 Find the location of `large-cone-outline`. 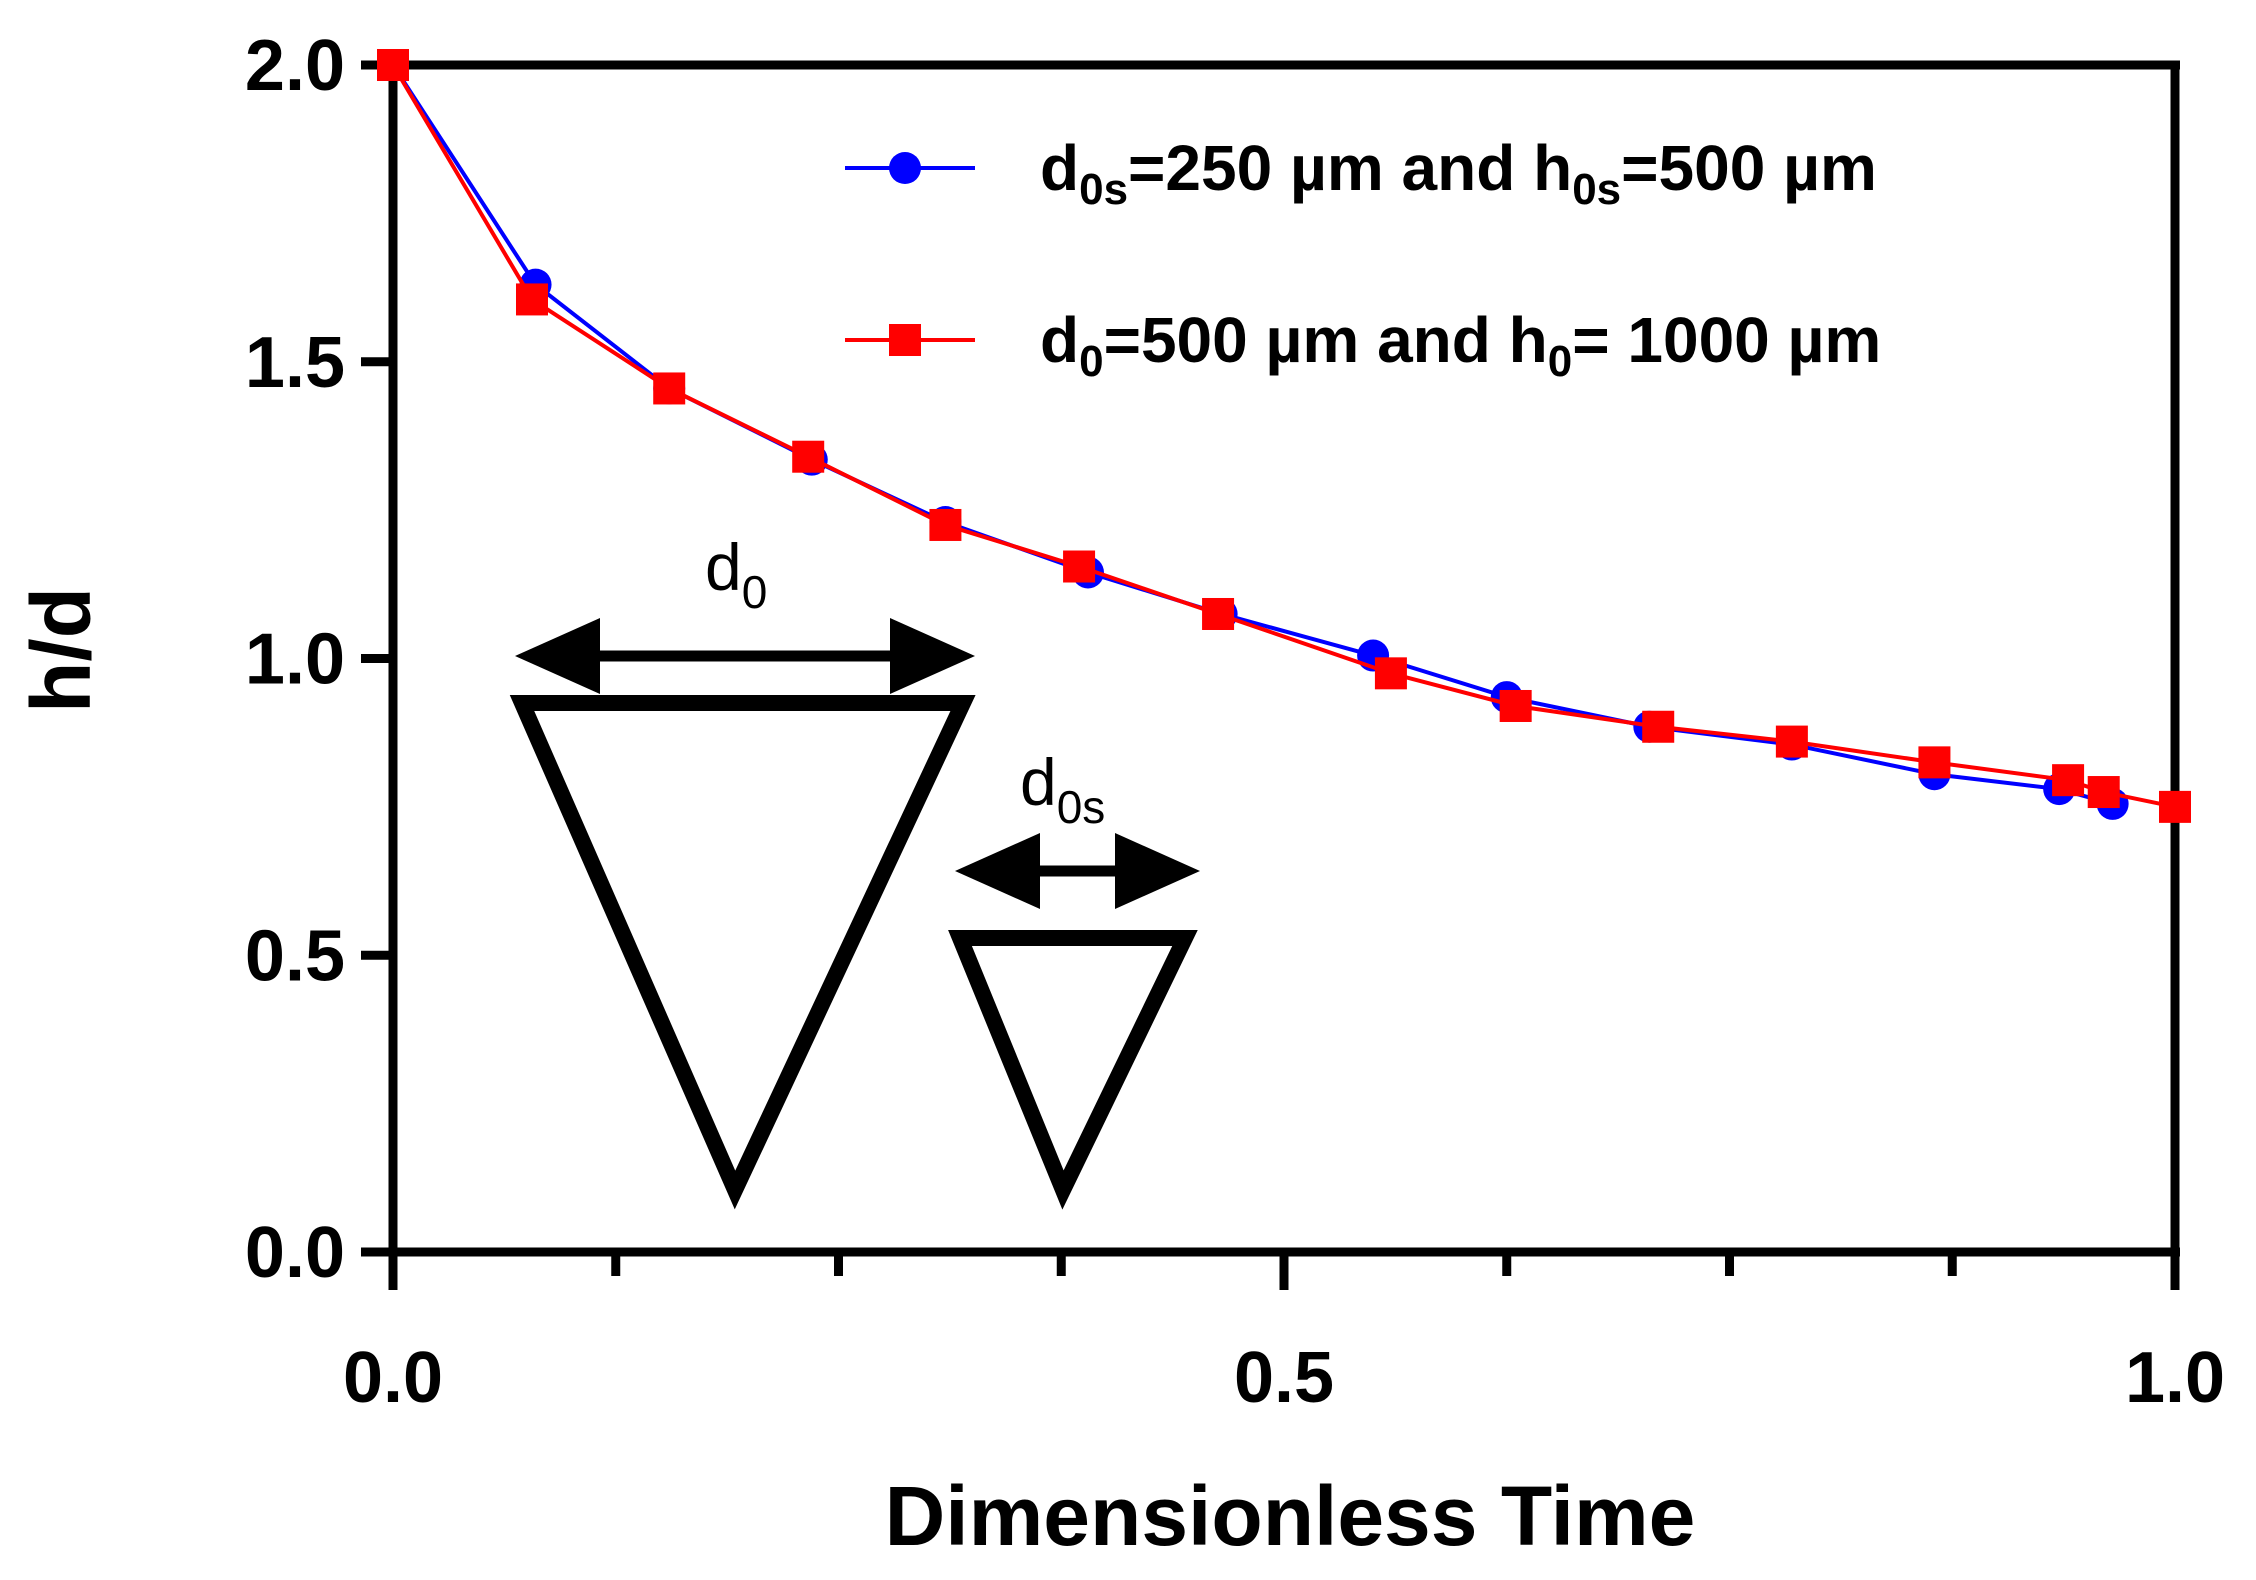

large-cone-outline is located at coordinates (742, 952).